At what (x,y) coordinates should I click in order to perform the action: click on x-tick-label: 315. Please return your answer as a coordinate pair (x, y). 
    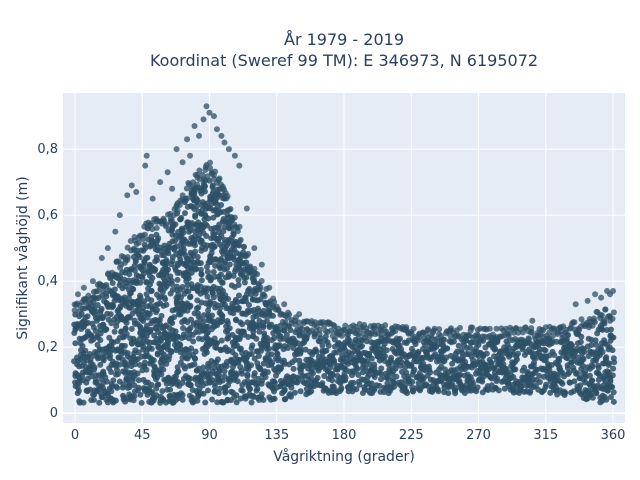
    Looking at the image, I should click on (545, 435).